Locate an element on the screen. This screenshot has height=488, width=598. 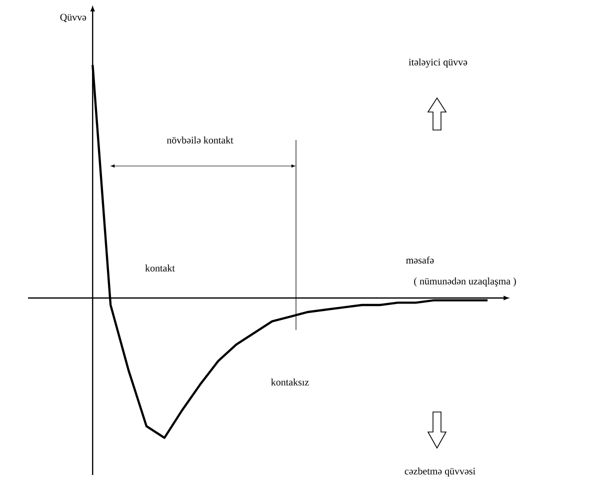
annotation: kontakt is located at coordinates (160, 268).